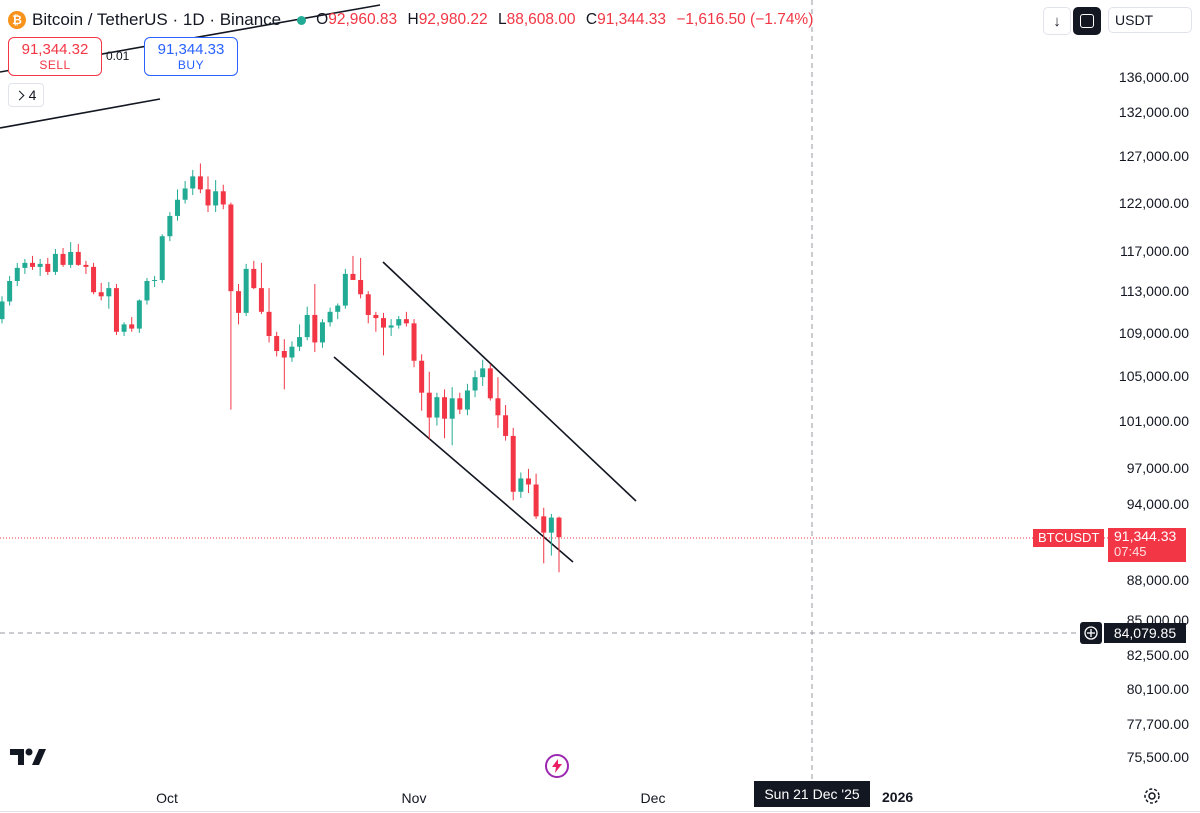 Image resolution: width=1200 pixels, height=813 pixels. What do you see at coordinates (191, 49) in the screenshot?
I see `buy-price: 91,344.33` at bounding box center [191, 49].